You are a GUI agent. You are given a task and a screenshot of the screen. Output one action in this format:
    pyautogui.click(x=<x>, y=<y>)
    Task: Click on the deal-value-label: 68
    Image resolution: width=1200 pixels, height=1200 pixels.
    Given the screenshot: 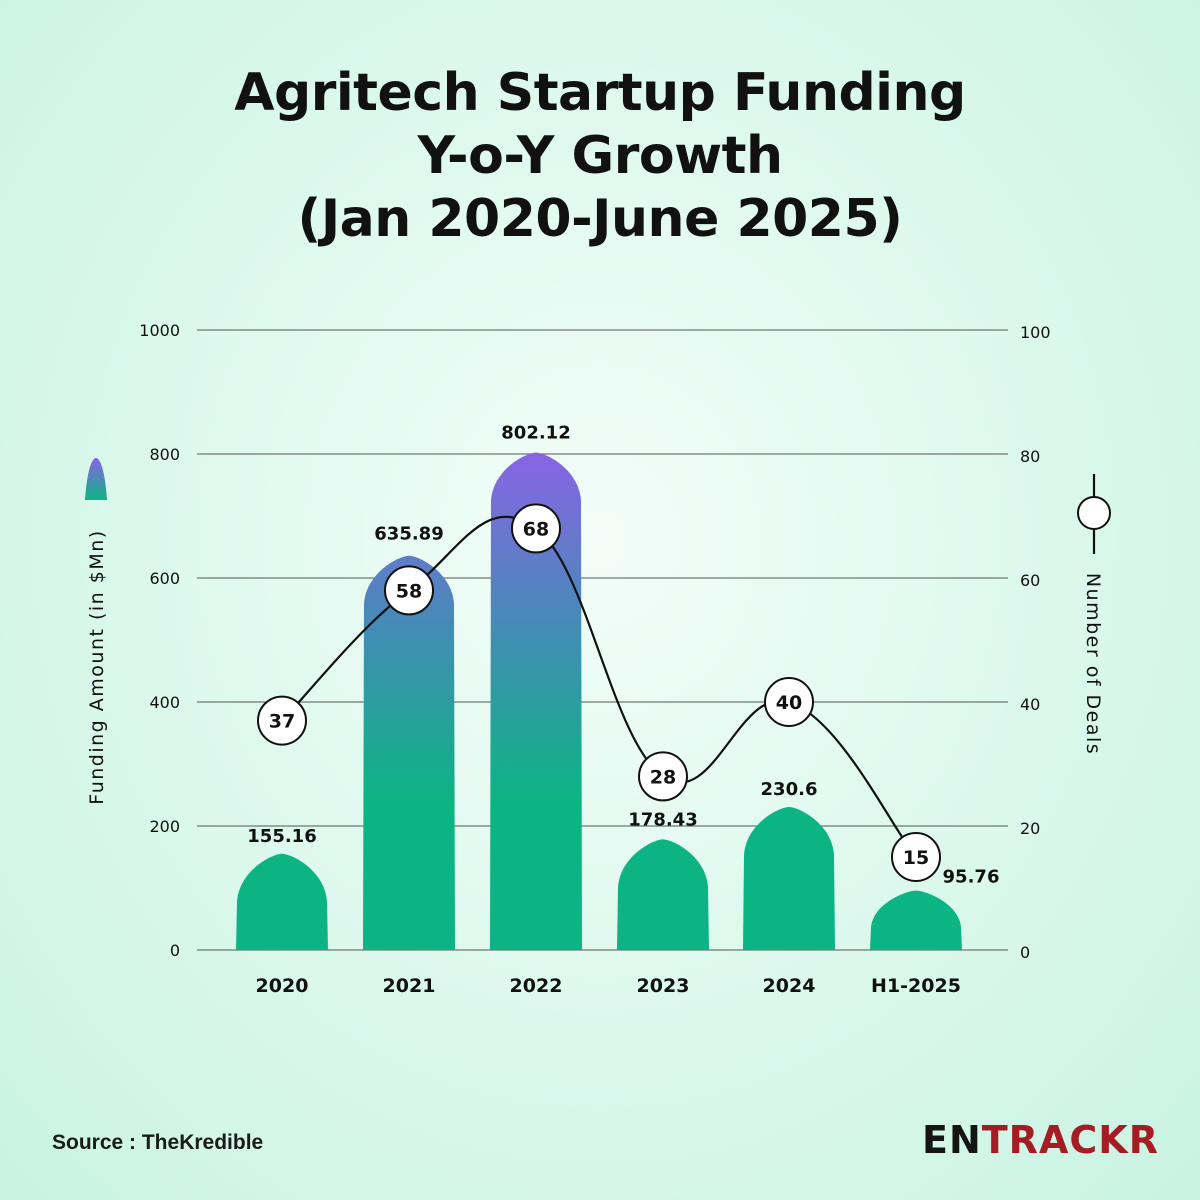 What is the action you would take?
    pyautogui.click(x=536, y=529)
    